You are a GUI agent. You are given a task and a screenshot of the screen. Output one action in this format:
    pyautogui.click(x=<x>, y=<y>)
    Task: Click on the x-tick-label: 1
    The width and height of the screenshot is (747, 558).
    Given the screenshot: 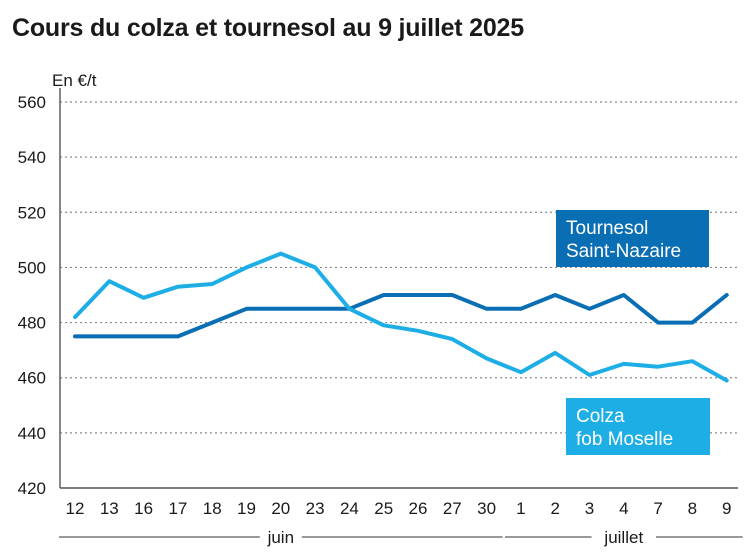 What is the action you would take?
    pyautogui.click(x=520, y=508)
    